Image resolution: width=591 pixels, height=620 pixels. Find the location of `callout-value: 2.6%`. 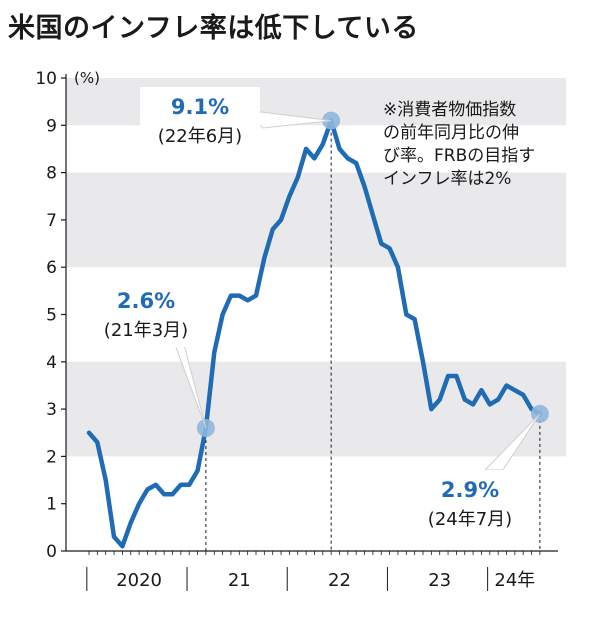

callout-value: 2.6% is located at coordinates (146, 301).